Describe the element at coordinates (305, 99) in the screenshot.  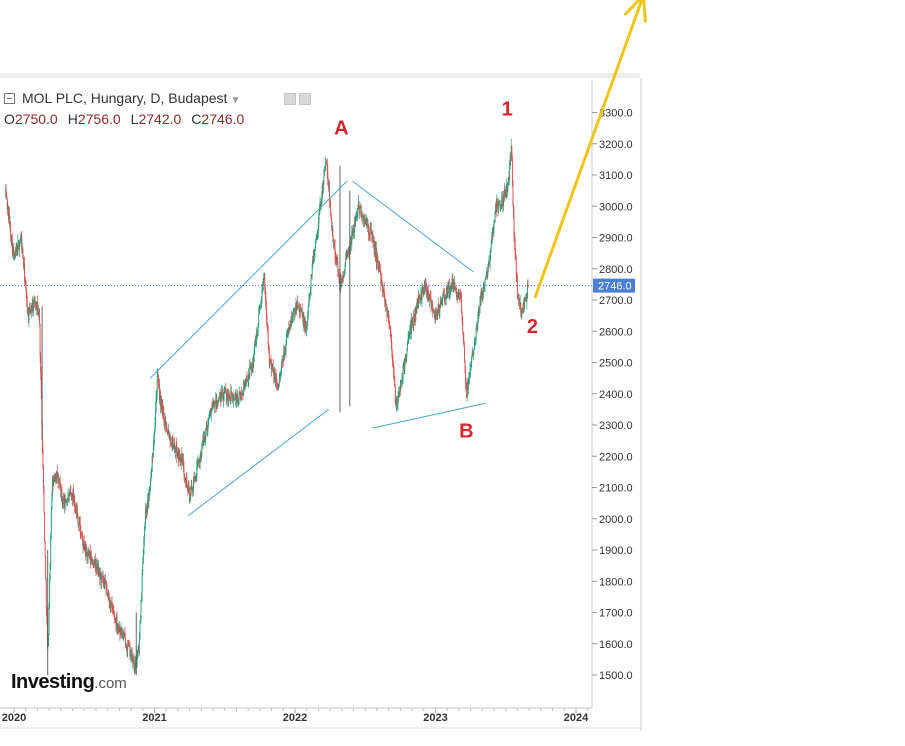
I see `settings-icon` at that location.